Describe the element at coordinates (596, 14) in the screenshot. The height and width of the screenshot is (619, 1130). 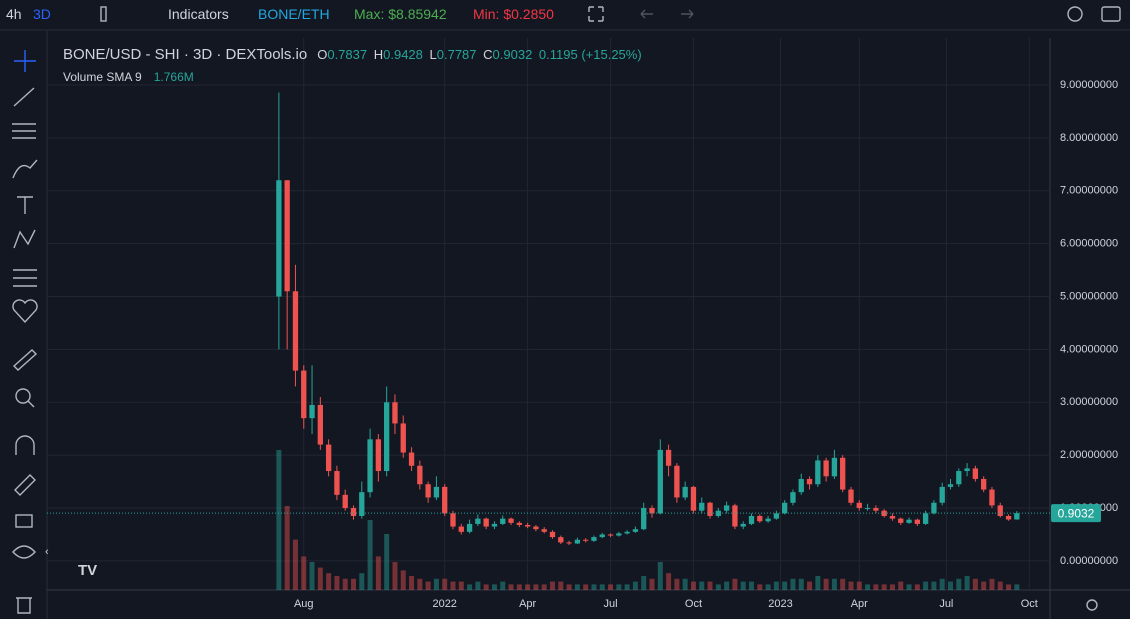
I see `fullscreen-button` at that location.